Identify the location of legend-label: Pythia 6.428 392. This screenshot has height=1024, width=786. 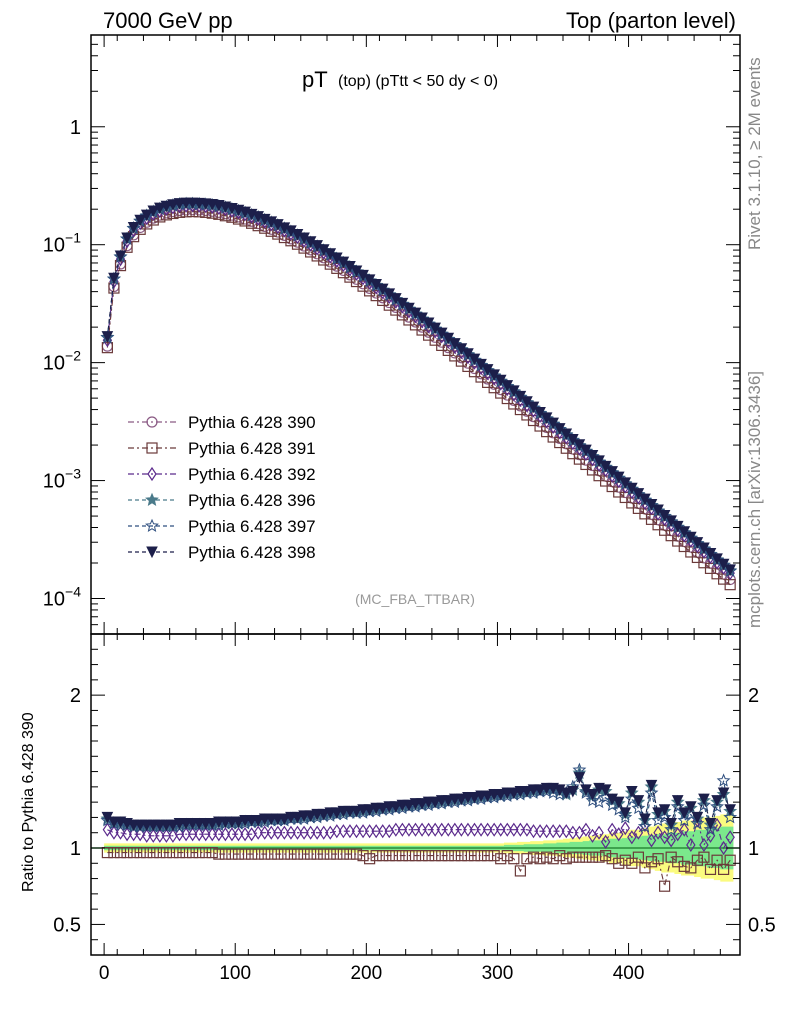
(252, 474).